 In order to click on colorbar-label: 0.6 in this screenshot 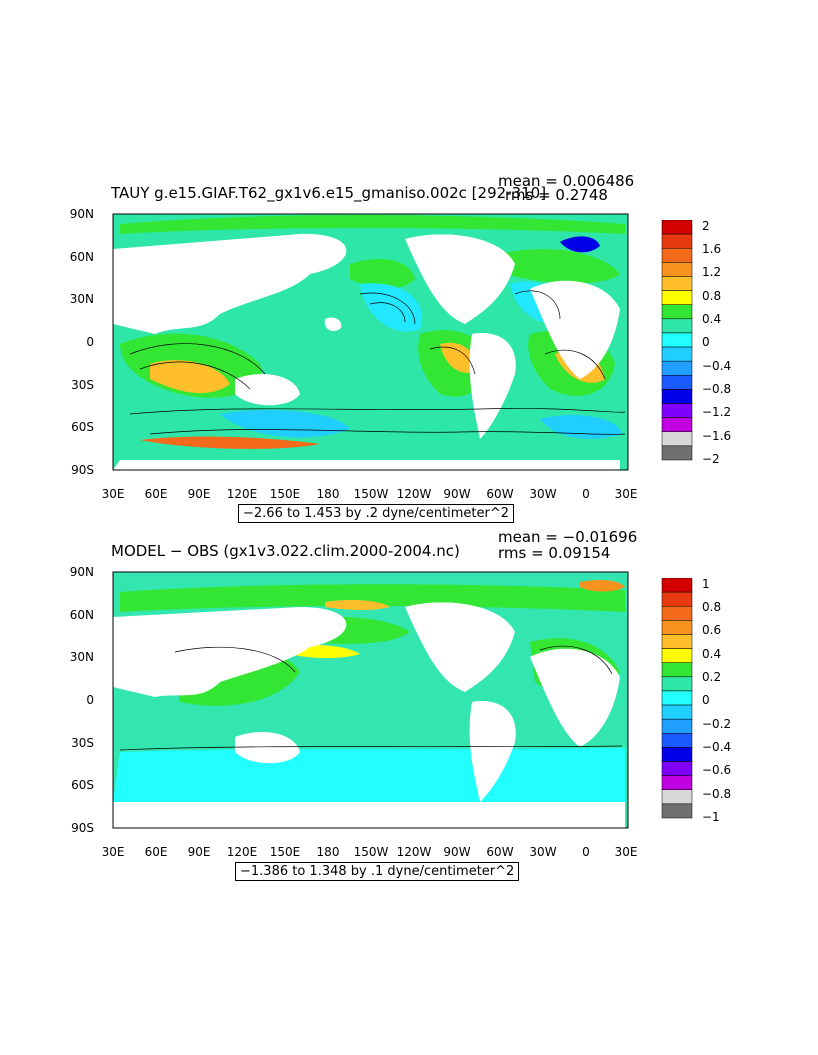, I will do `click(711, 630)`.